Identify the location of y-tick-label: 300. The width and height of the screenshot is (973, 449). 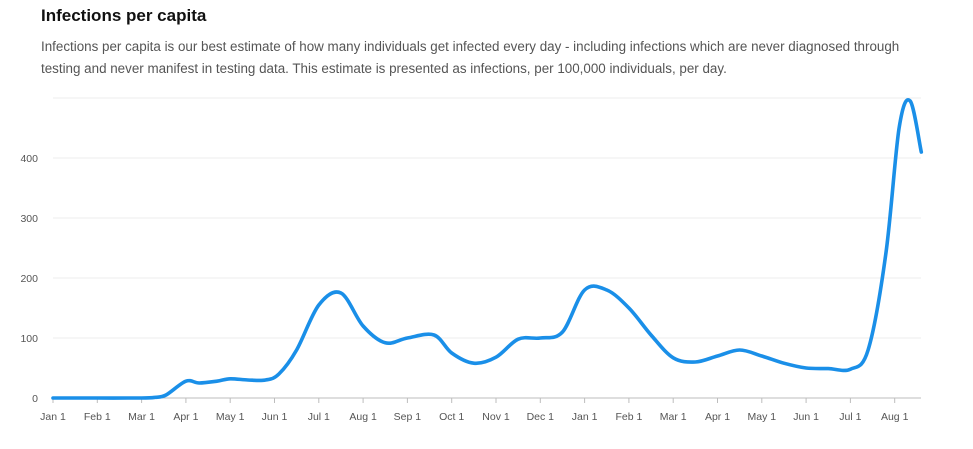
(29, 219).